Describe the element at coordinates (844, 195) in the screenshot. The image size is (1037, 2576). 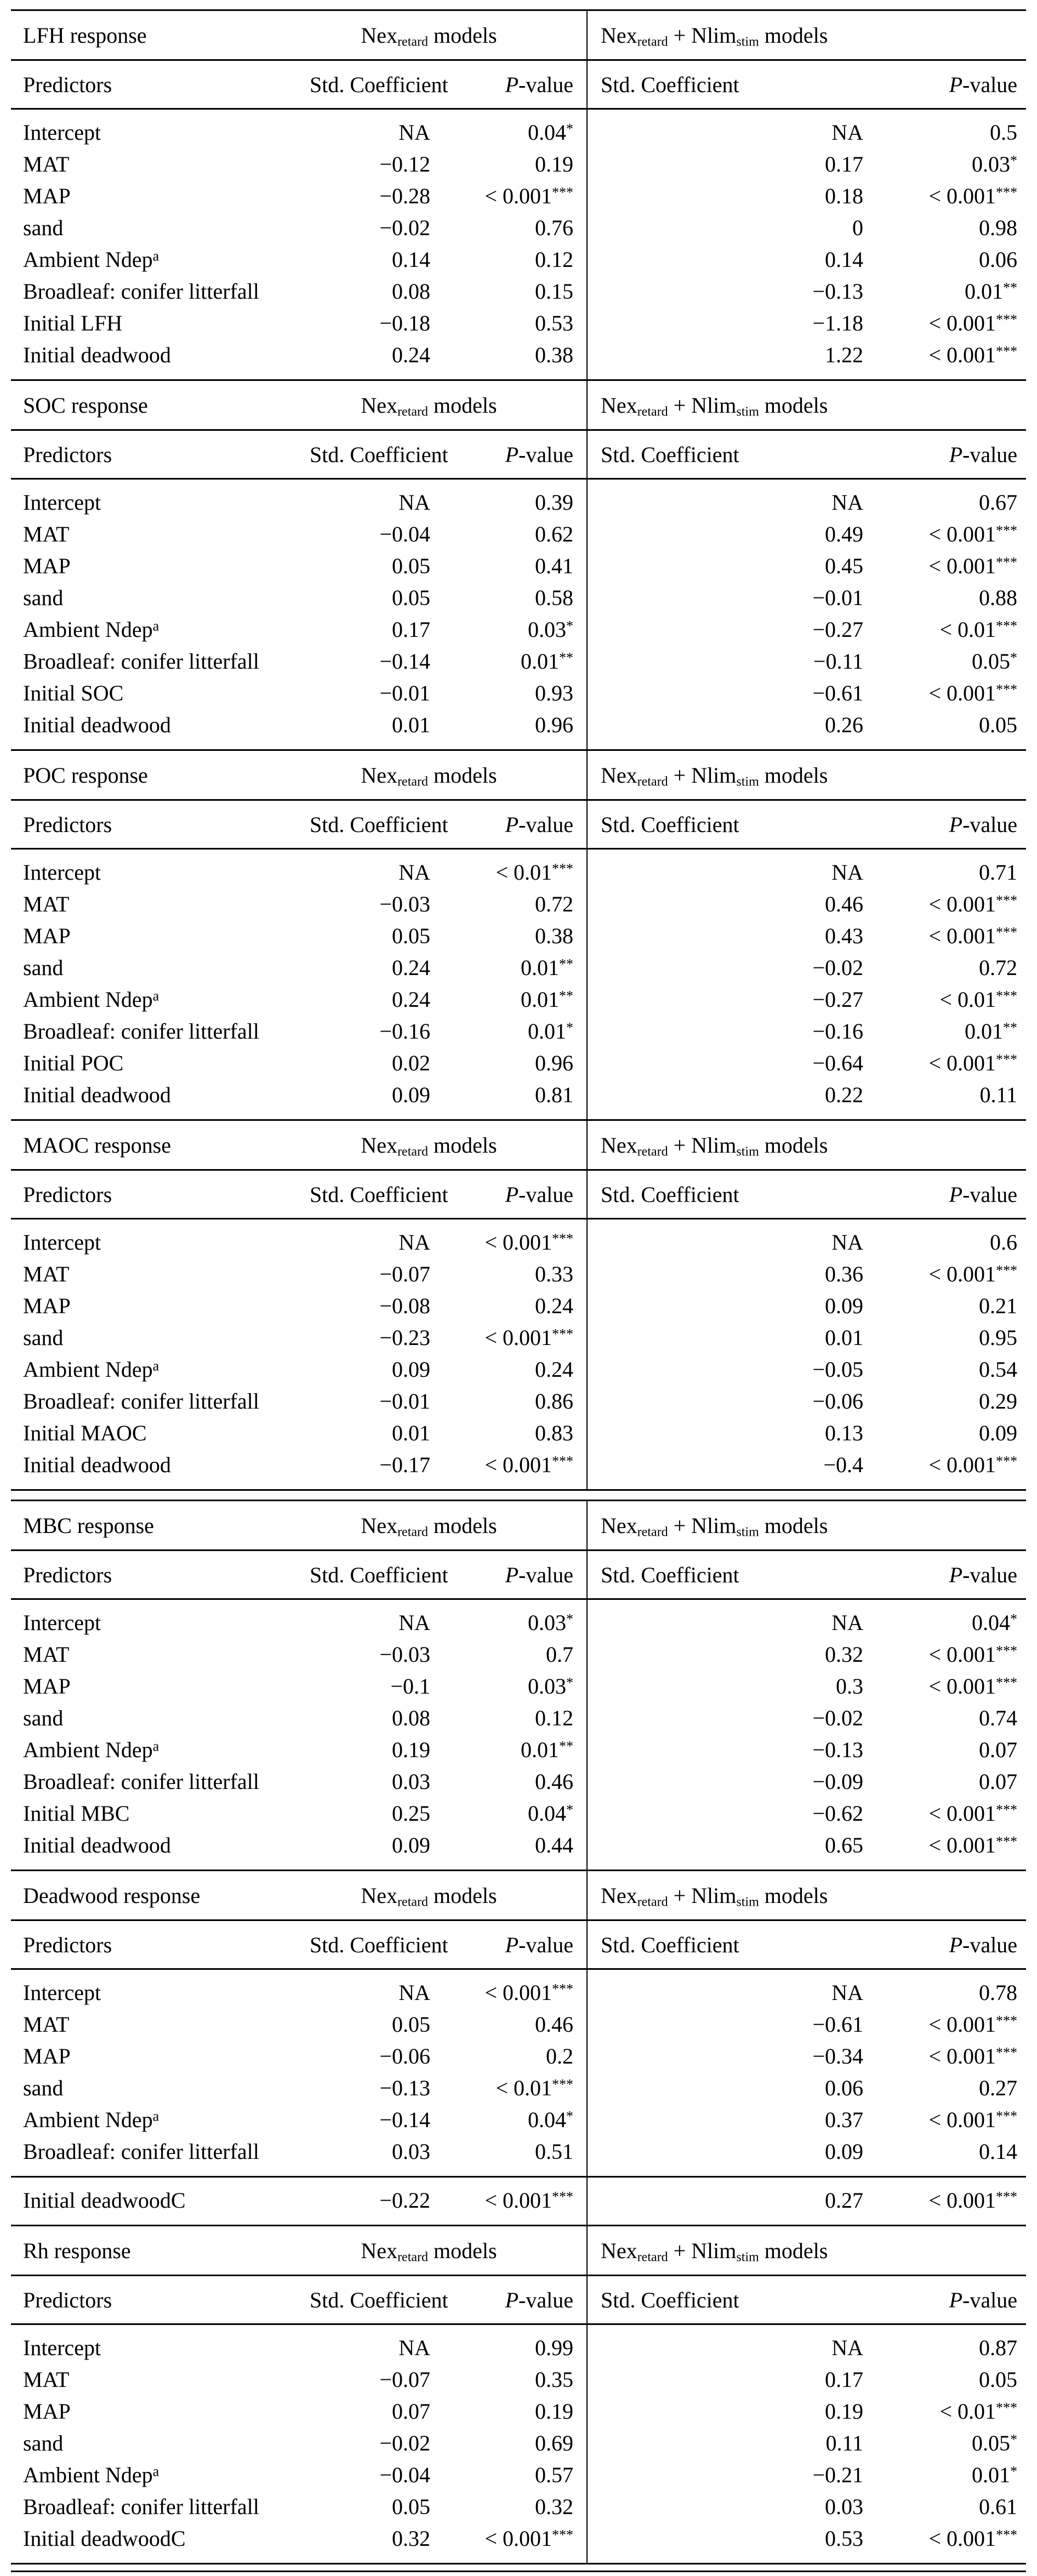
I see `coefficient-cell: 0.18` at that location.